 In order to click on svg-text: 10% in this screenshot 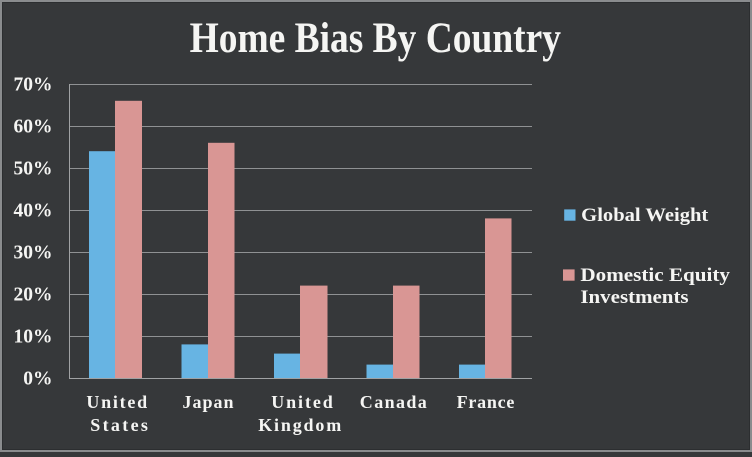, I will do `click(33, 337)`.